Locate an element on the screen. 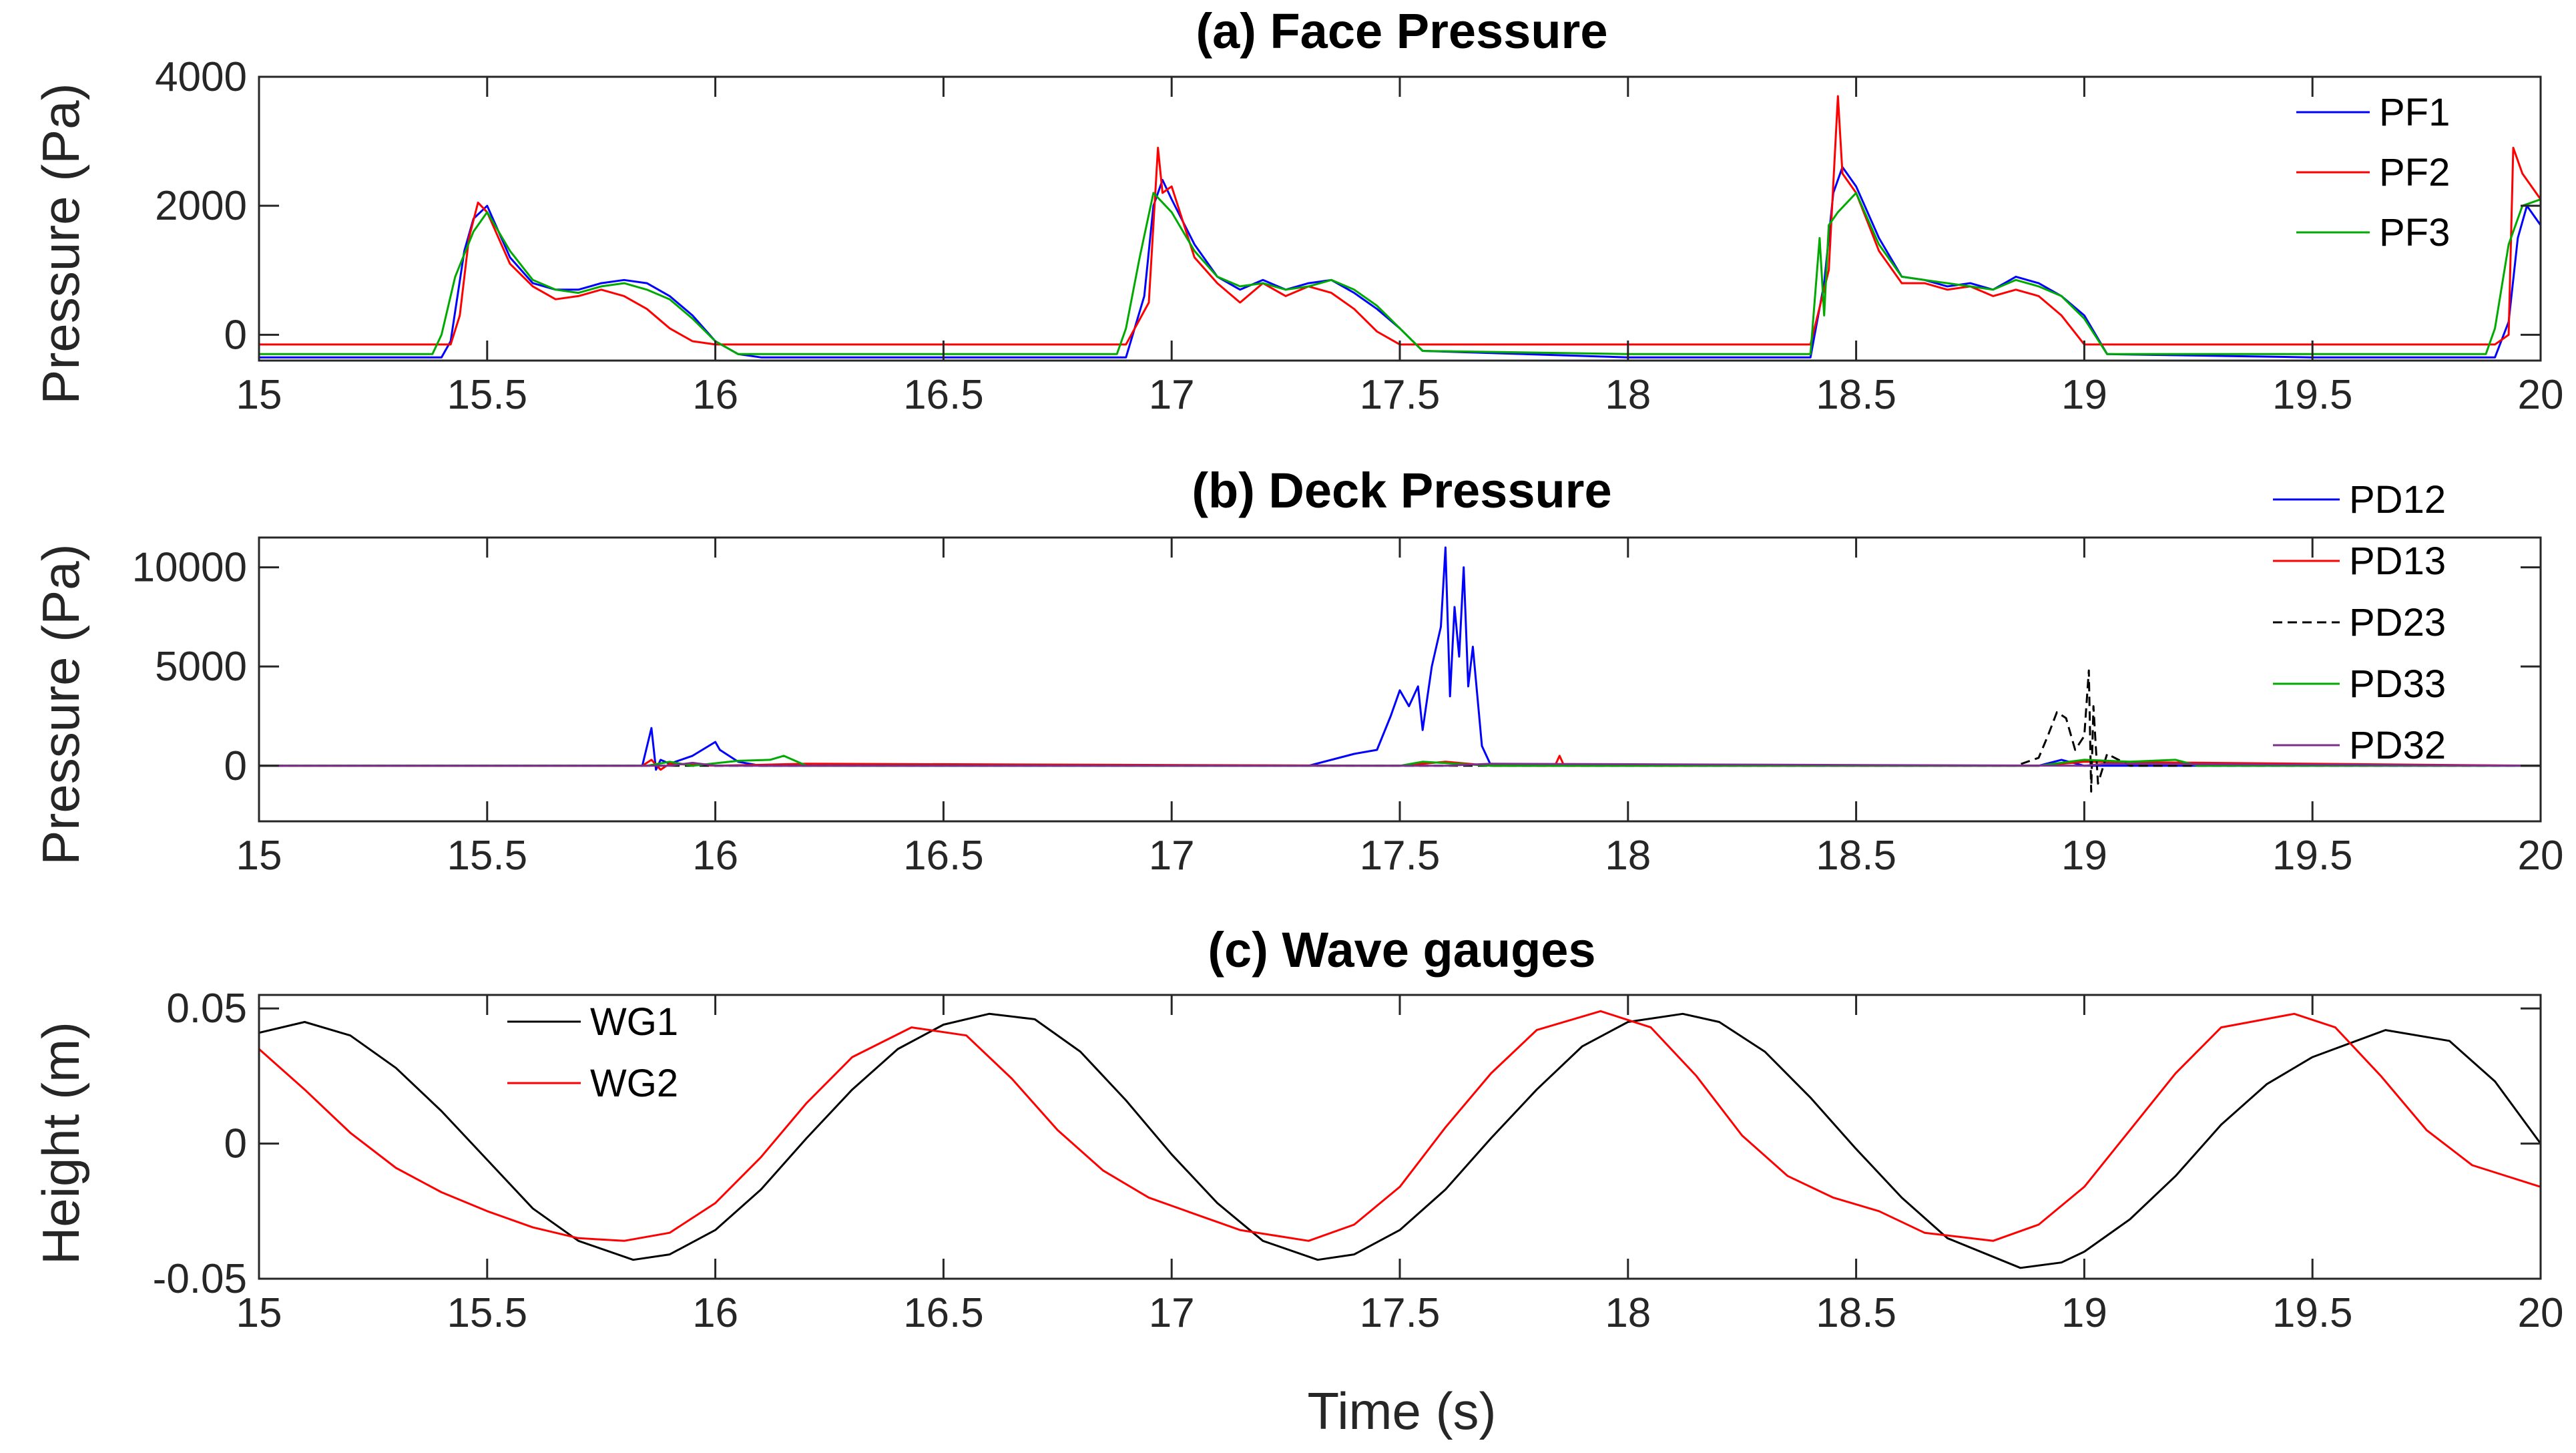 This screenshot has height=1453, width=2576. face-pressure-x-tick-label: 17 is located at coordinates (1172, 395).